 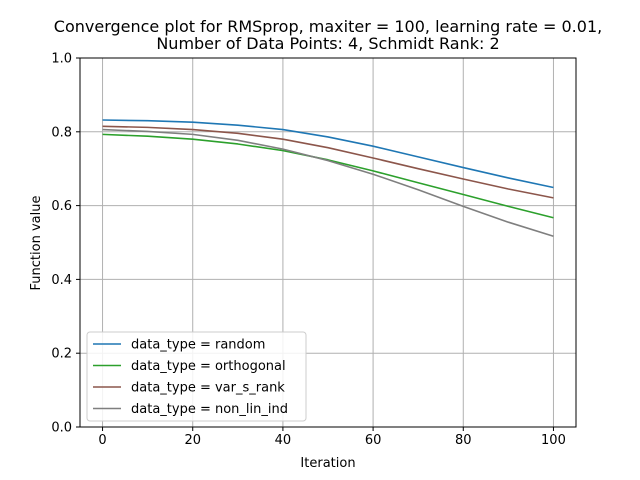 What do you see at coordinates (61, 132) in the screenshot?
I see `y-tick-label: 0.8` at bounding box center [61, 132].